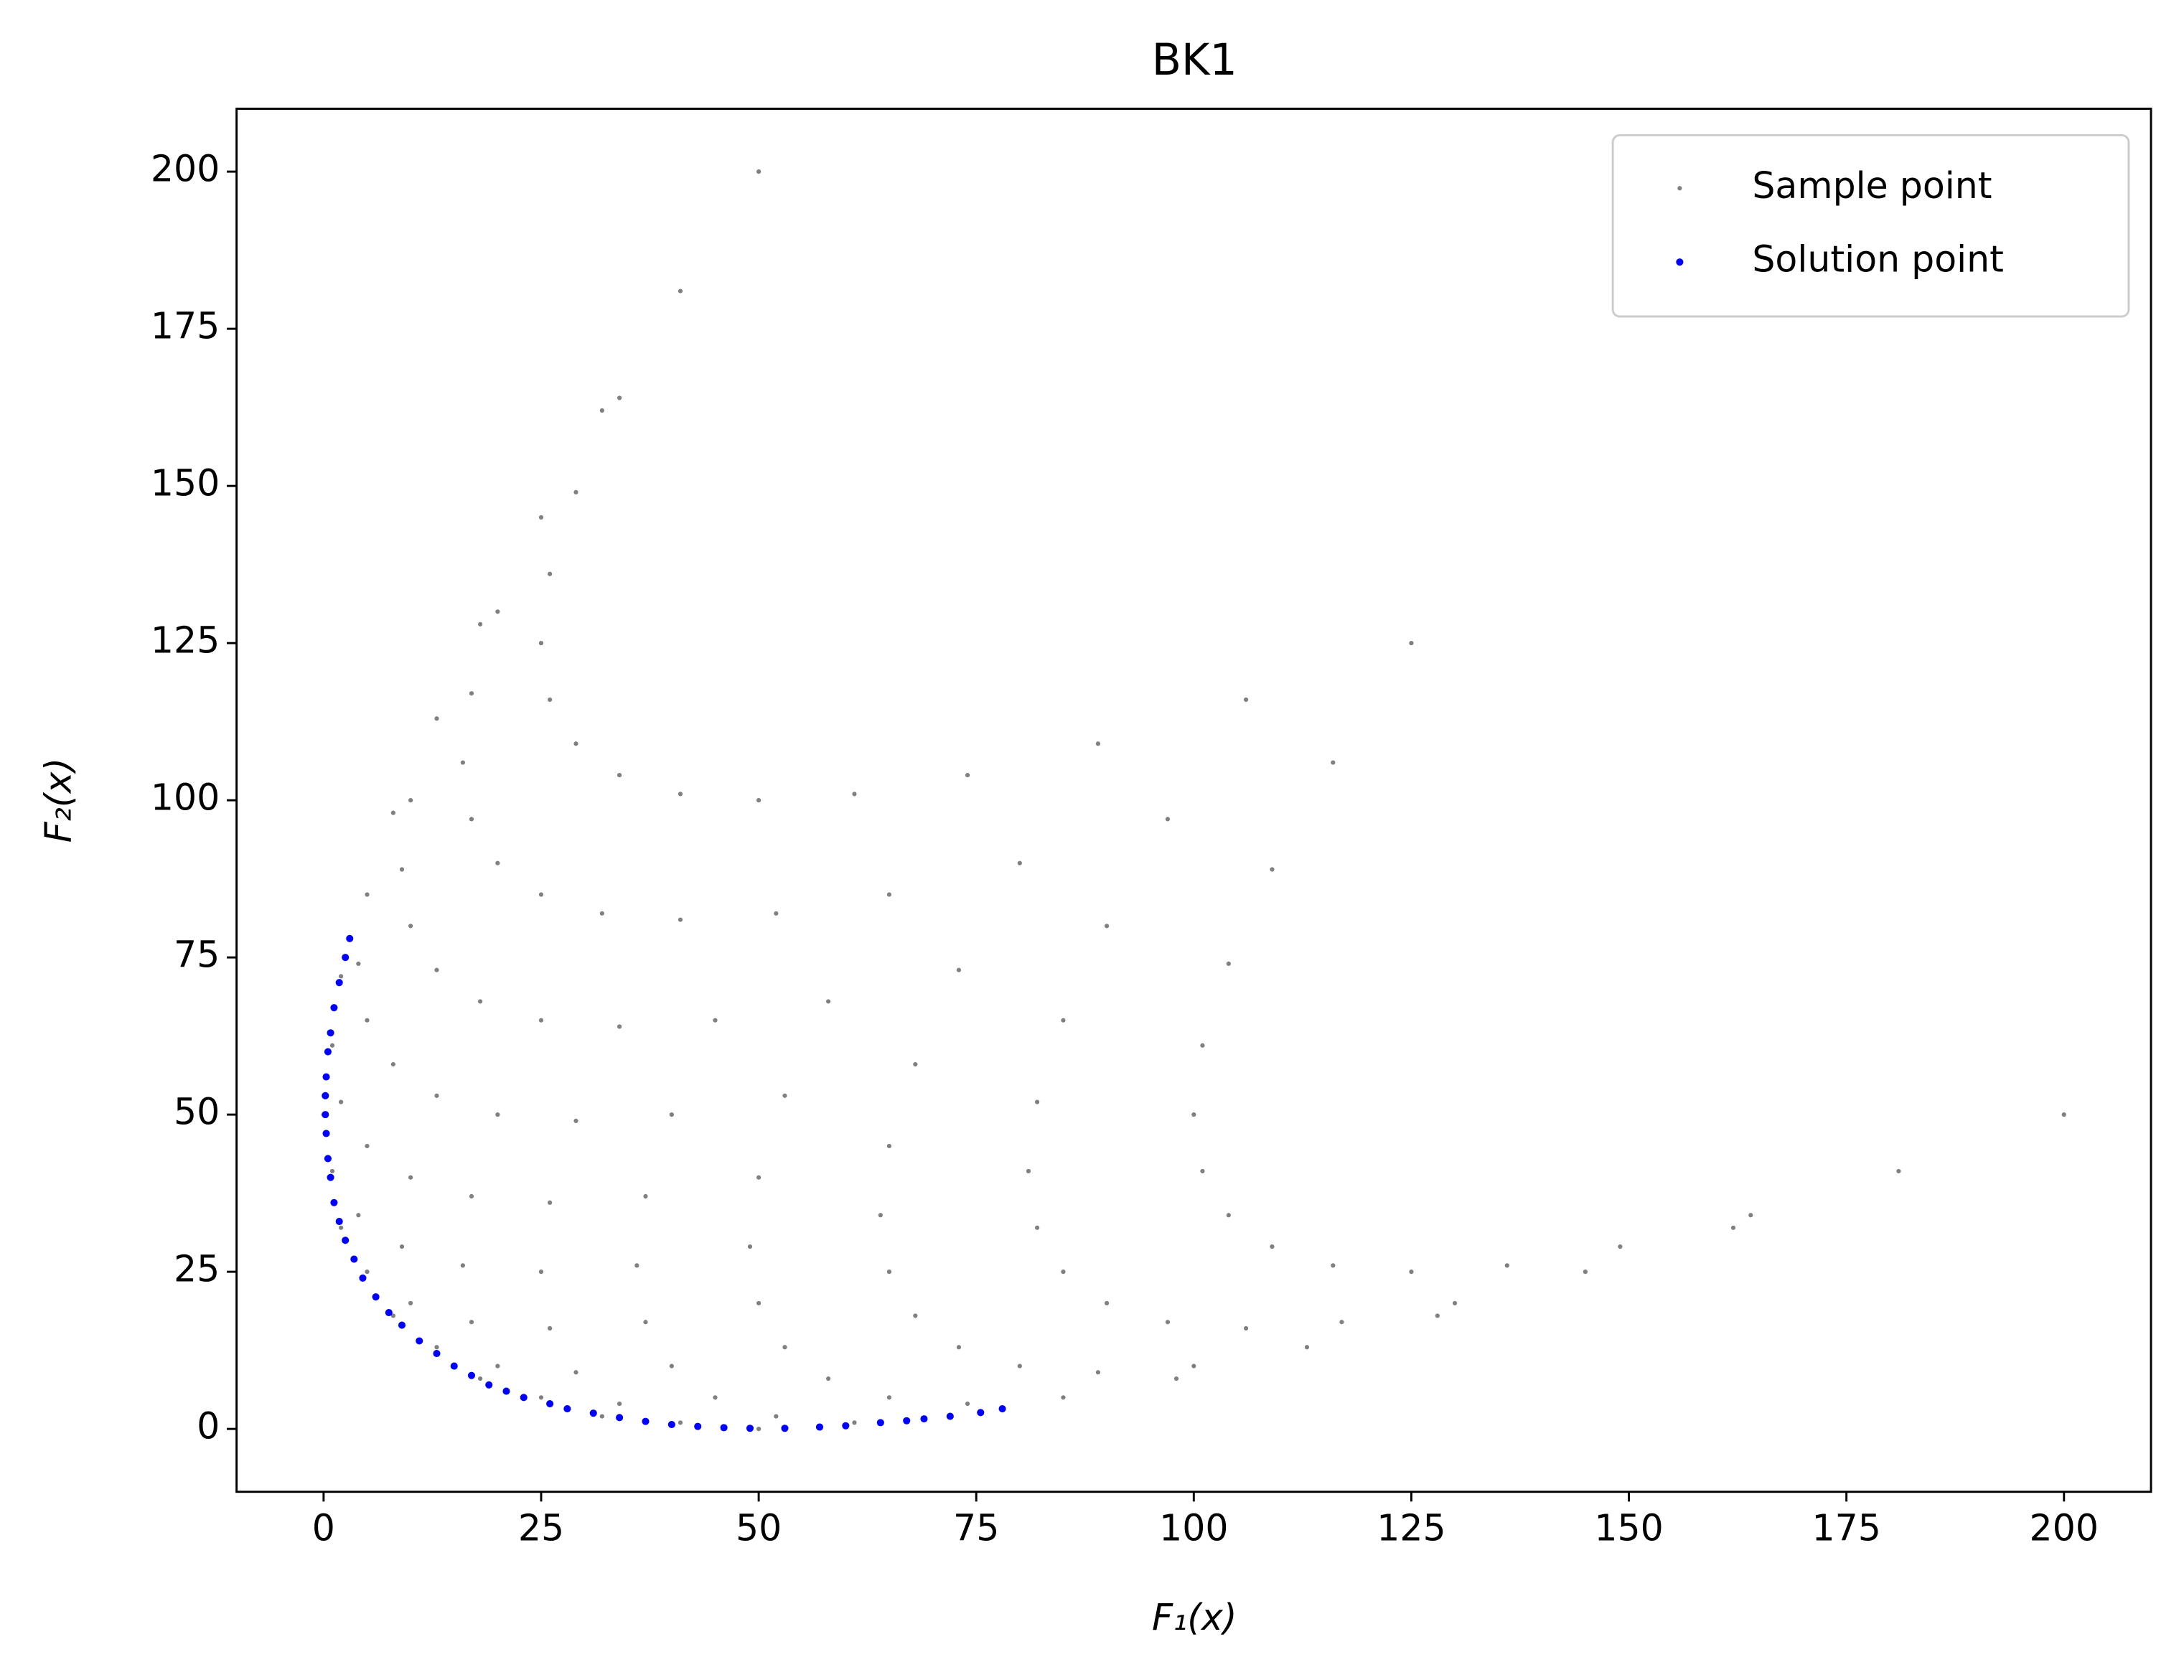 The height and width of the screenshot is (1680, 2184). What do you see at coordinates (1872, 185) in the screenshot?
I see `legend-label: Sample point` at bounding box center [1872, 185].